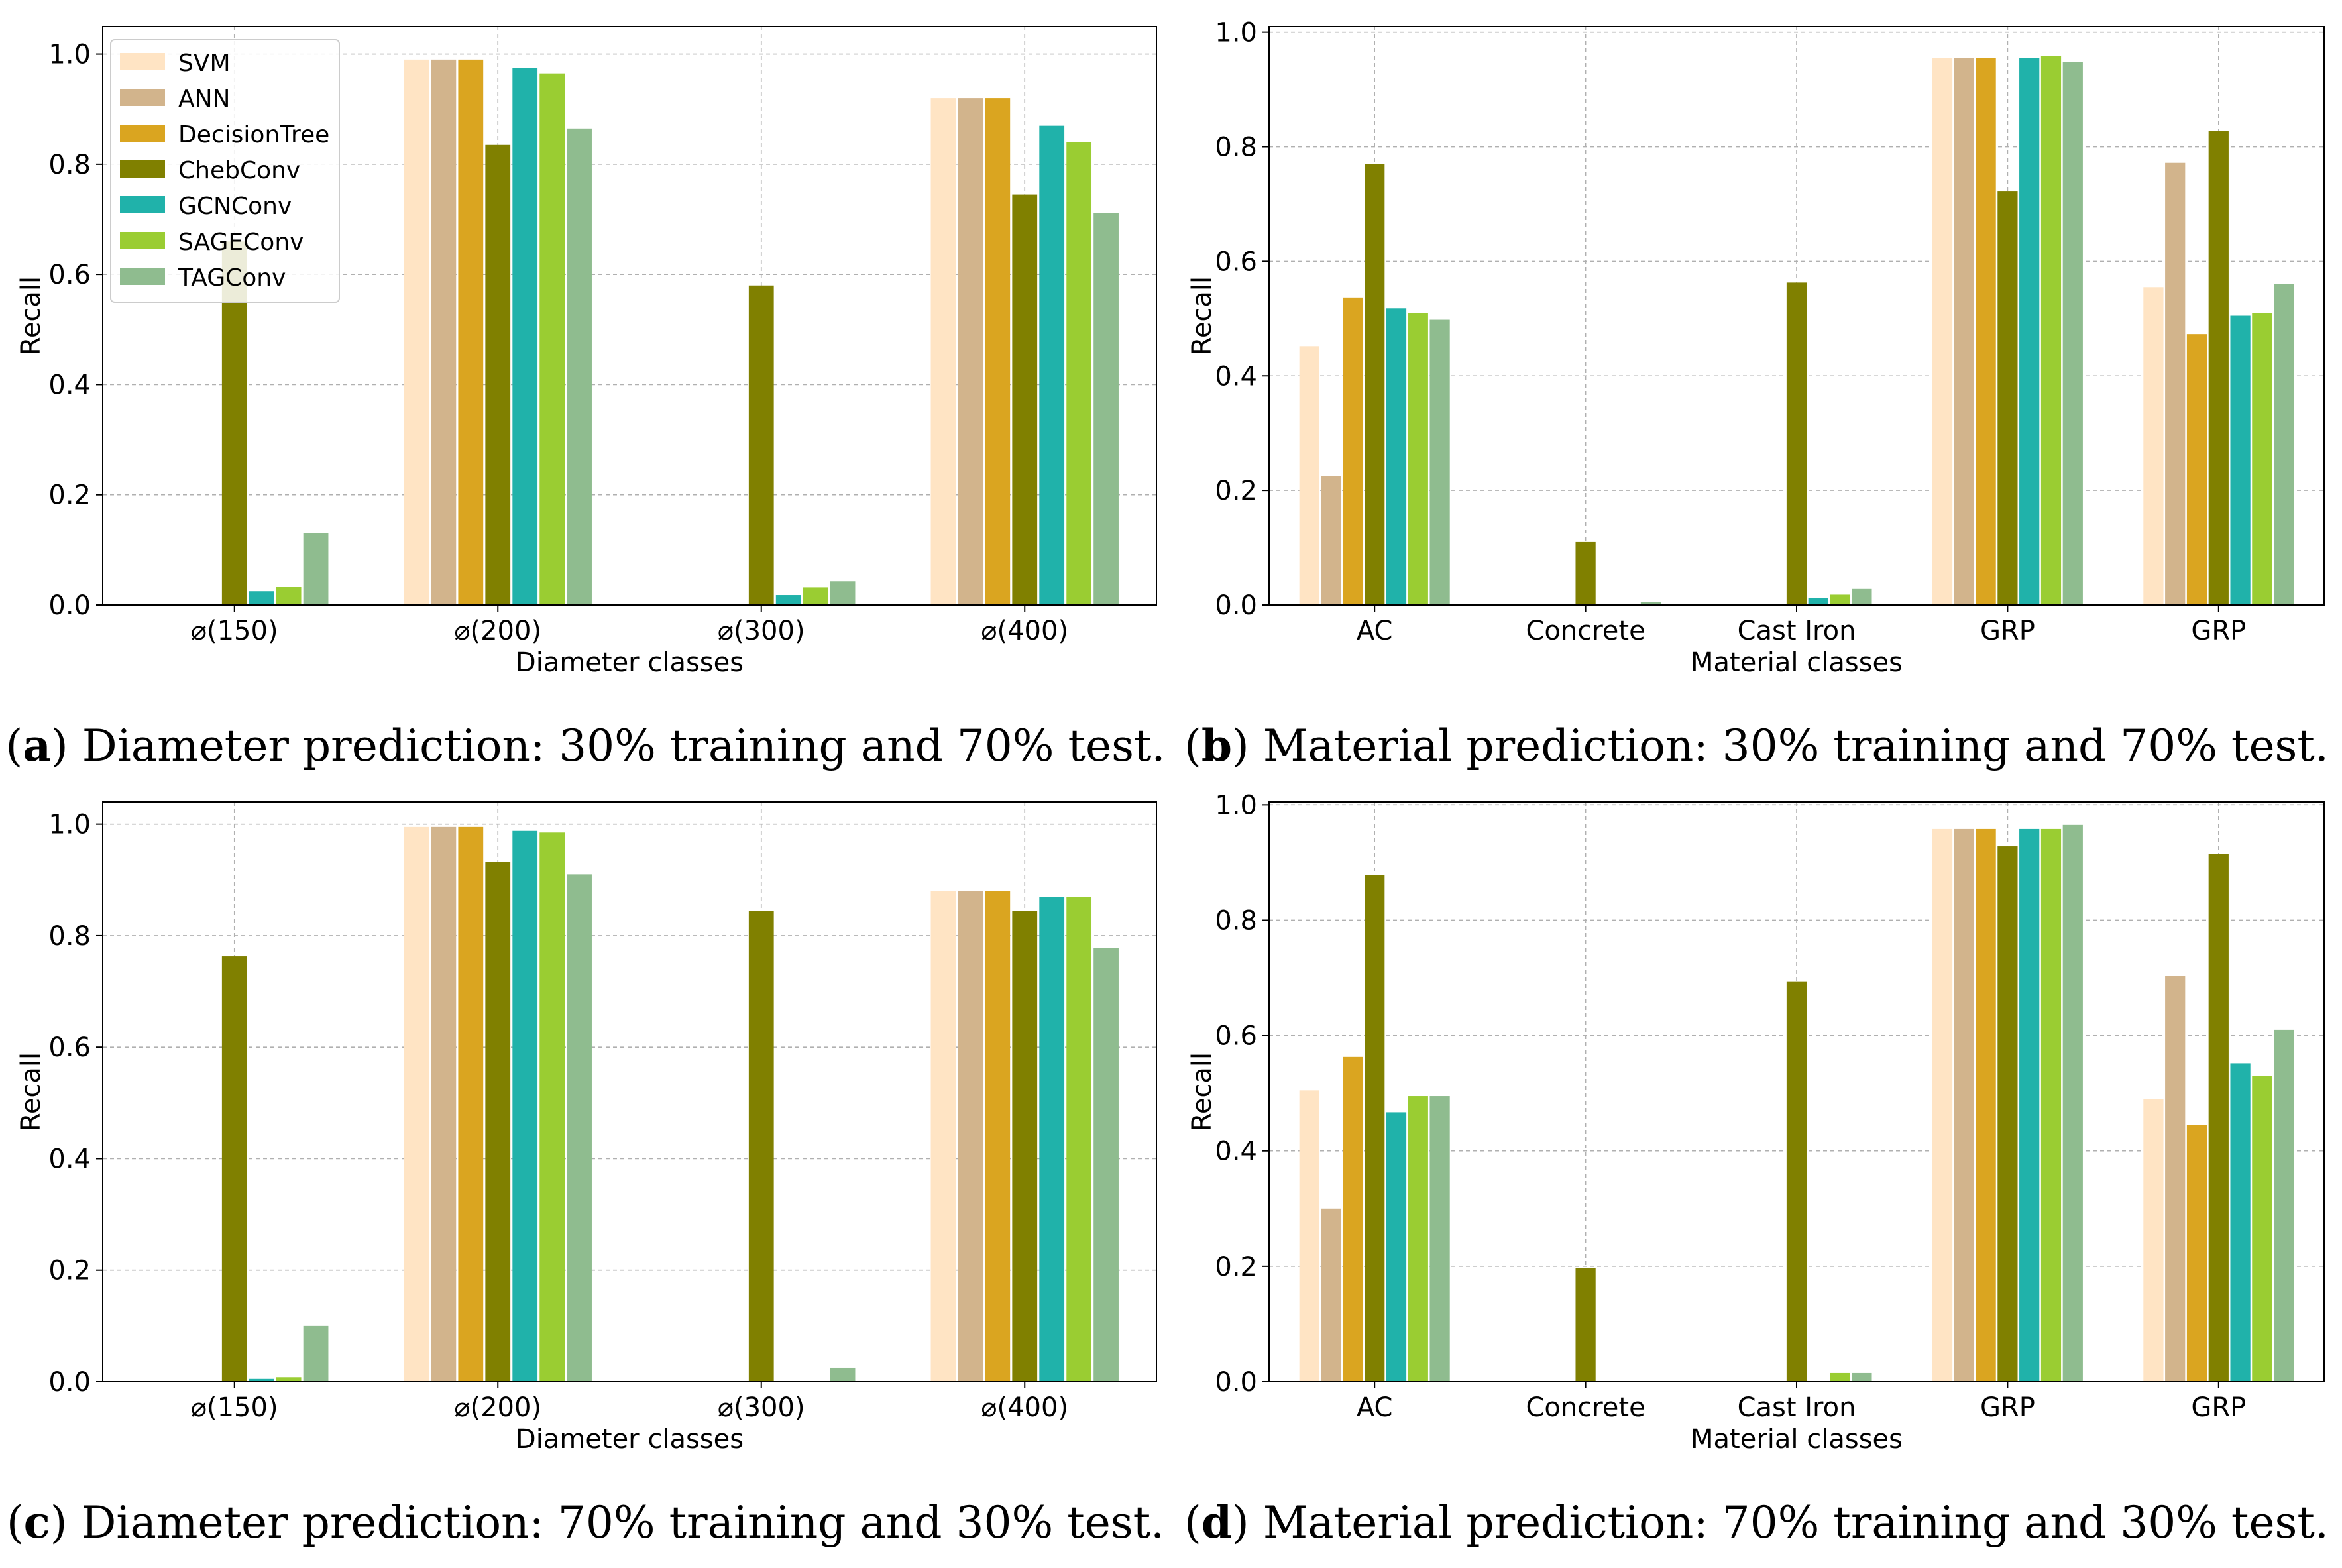 This screenshot has height=1568, width=2342. What do you see at coordinates (142, 276) in the screenshot?
I see `legend-swatch-tagconv` at bounding box center [142, 276].